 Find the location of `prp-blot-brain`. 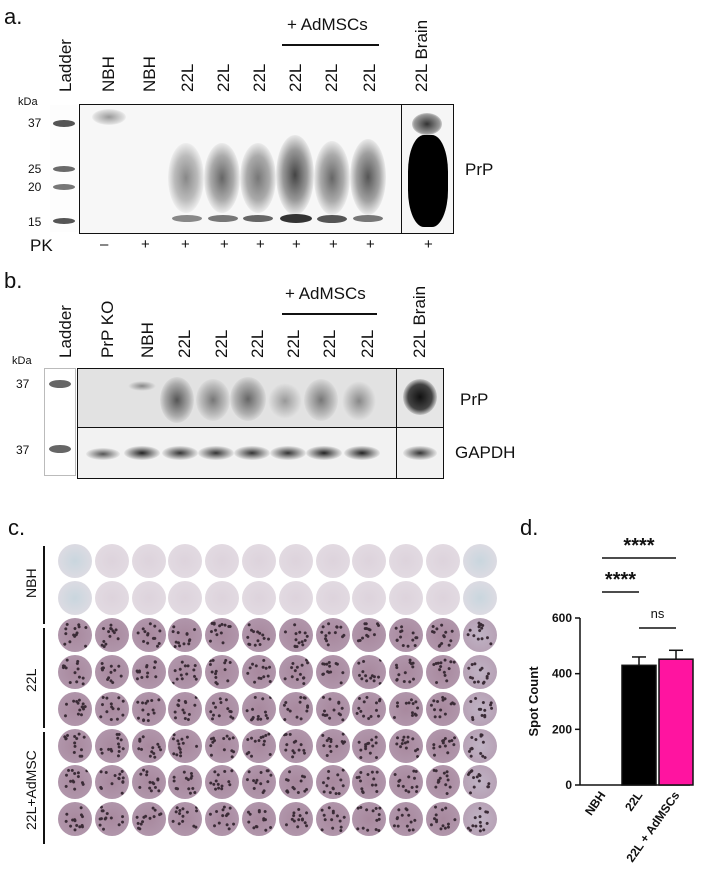

prp-blot-brain is located at coordinates (427, 169).